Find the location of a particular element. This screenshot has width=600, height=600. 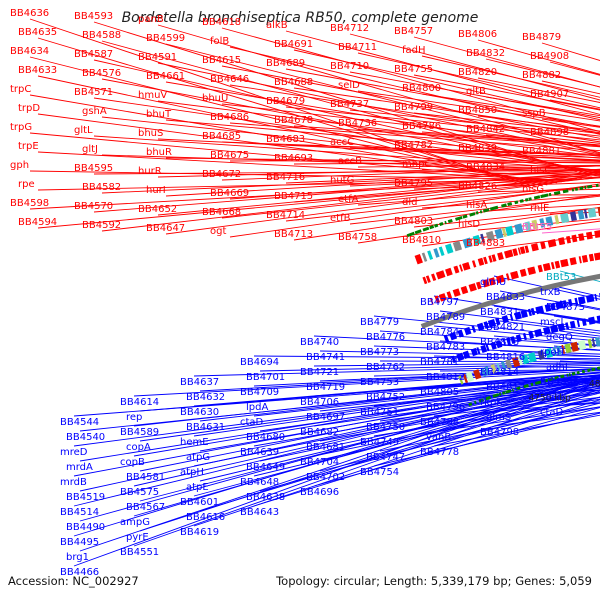

reverse-gene-label: BB4719 is located at coordinates (325, 387).